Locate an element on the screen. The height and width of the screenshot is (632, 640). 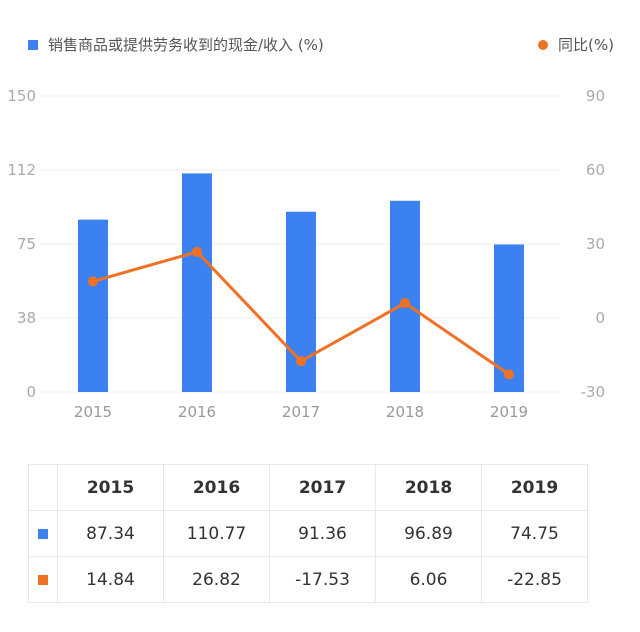
table-header-cell: 2016 is located at coordinates (216, 487).